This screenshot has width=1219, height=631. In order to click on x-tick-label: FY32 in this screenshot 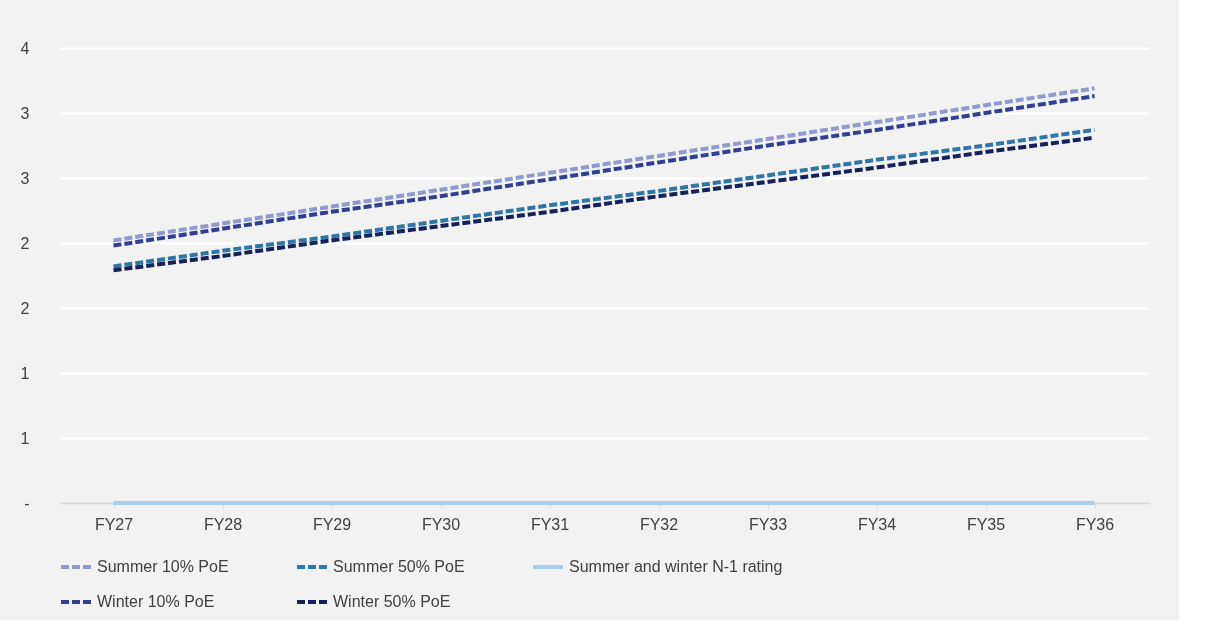, I will do `click(659, 524)`.